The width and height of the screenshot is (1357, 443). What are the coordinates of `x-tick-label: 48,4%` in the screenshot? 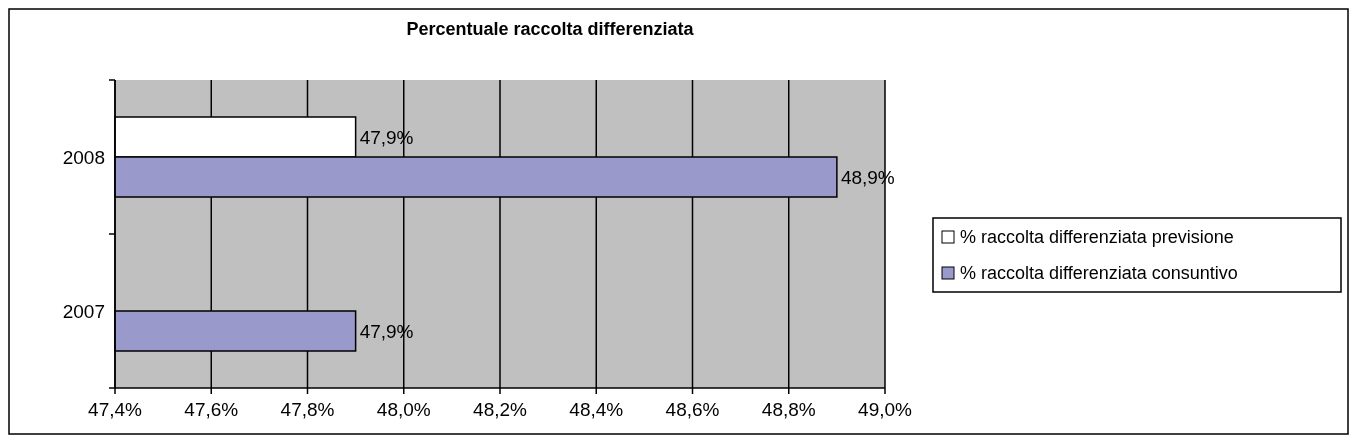 It's located at (596, 409).